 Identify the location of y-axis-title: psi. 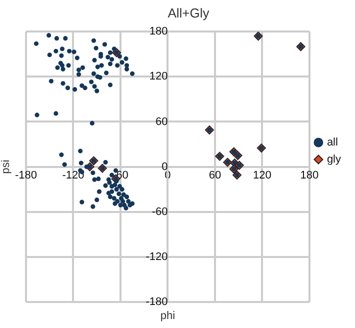
(6, 167).